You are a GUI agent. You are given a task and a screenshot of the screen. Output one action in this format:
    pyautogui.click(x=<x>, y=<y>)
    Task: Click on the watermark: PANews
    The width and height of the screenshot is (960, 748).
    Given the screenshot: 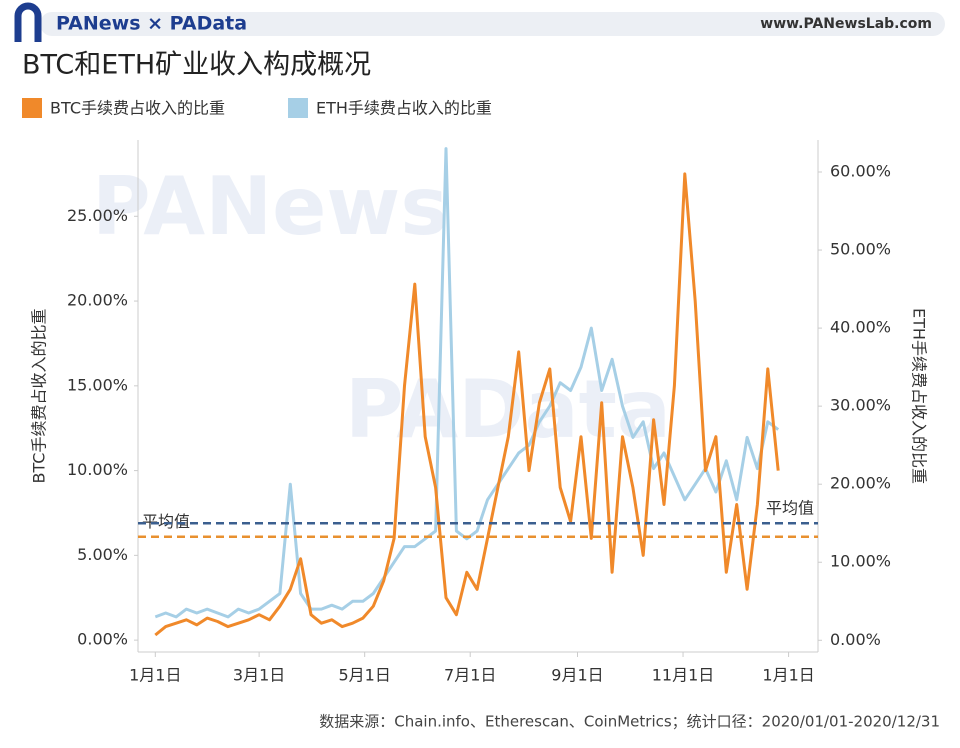 What is the action you would take?
    pyautogui.click(x=270, y=206)
    